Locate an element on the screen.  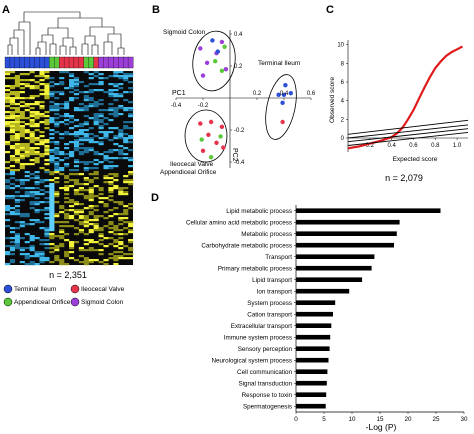
bar-x-tick-label: 5 is located at coordinates (324, 419).